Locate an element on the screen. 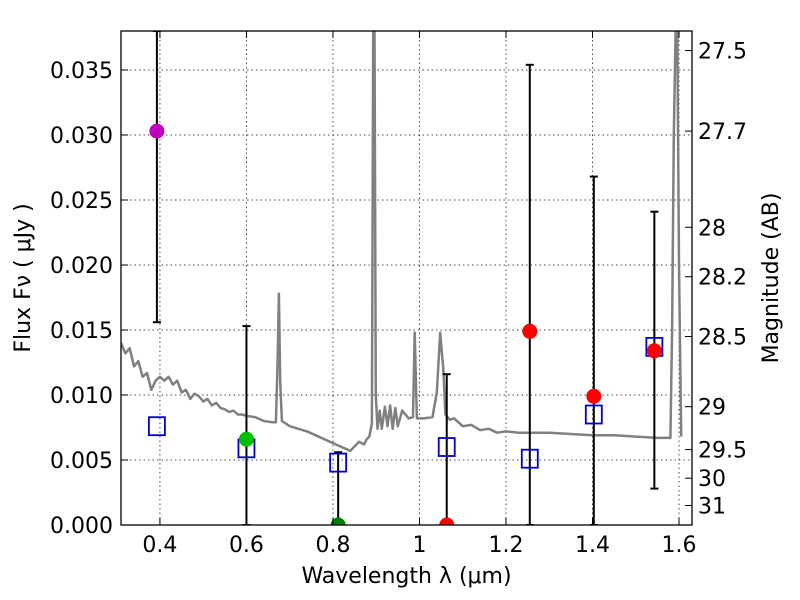 The image size is (800, 600). x-axis-label: Wavelength λ (μm) is located at coordinates (406, 576).